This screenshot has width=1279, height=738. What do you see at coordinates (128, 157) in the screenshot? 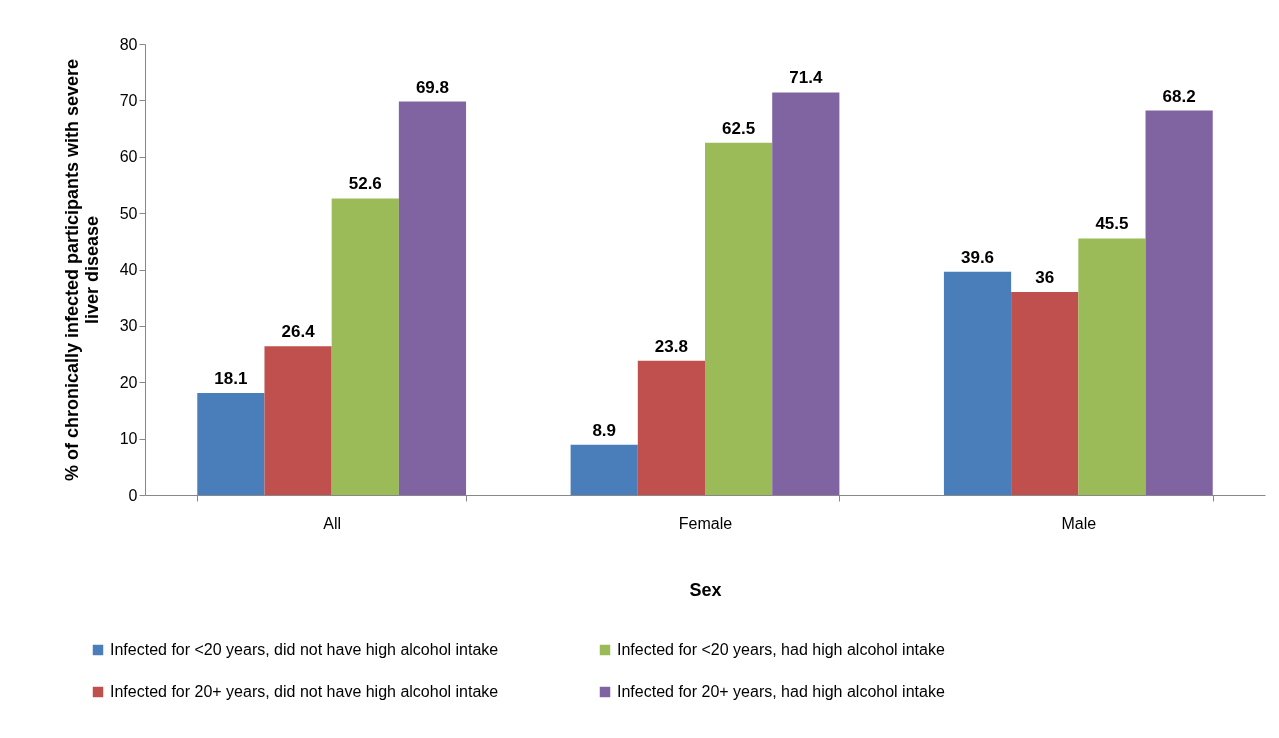
I see `y-tick-label: 60` at bounding box center [128, 157].